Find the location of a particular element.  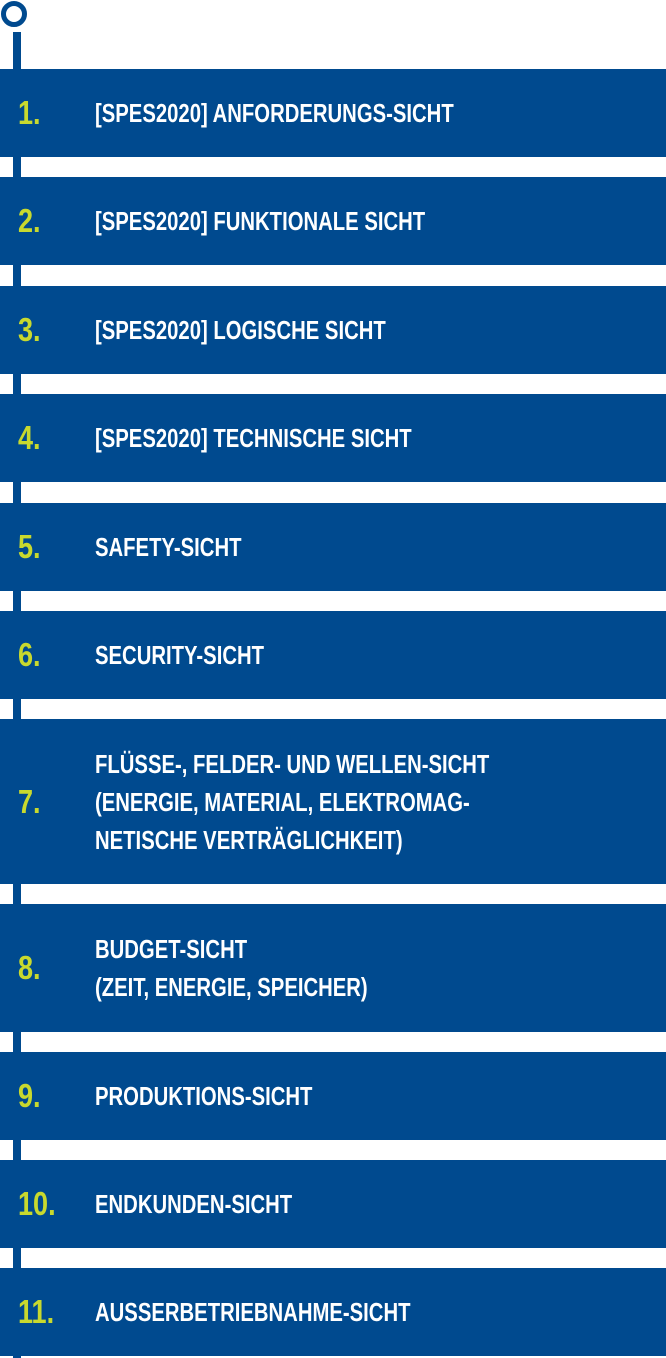

view-number: 2. is located at coordinates (29, 220).